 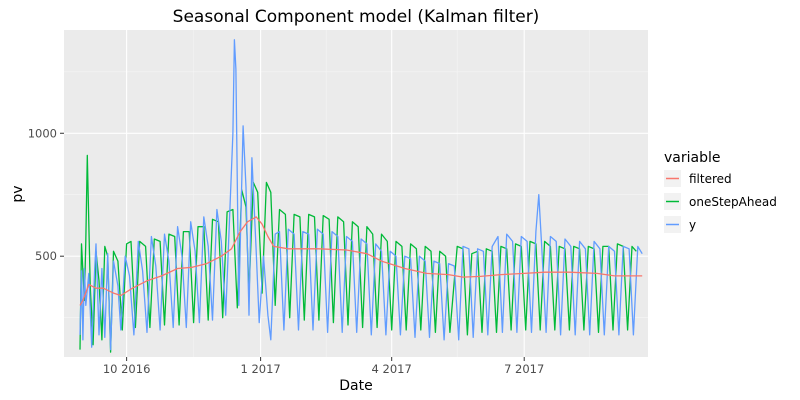 I want to click on legend-label-y: y, so click(x=692, y=225).